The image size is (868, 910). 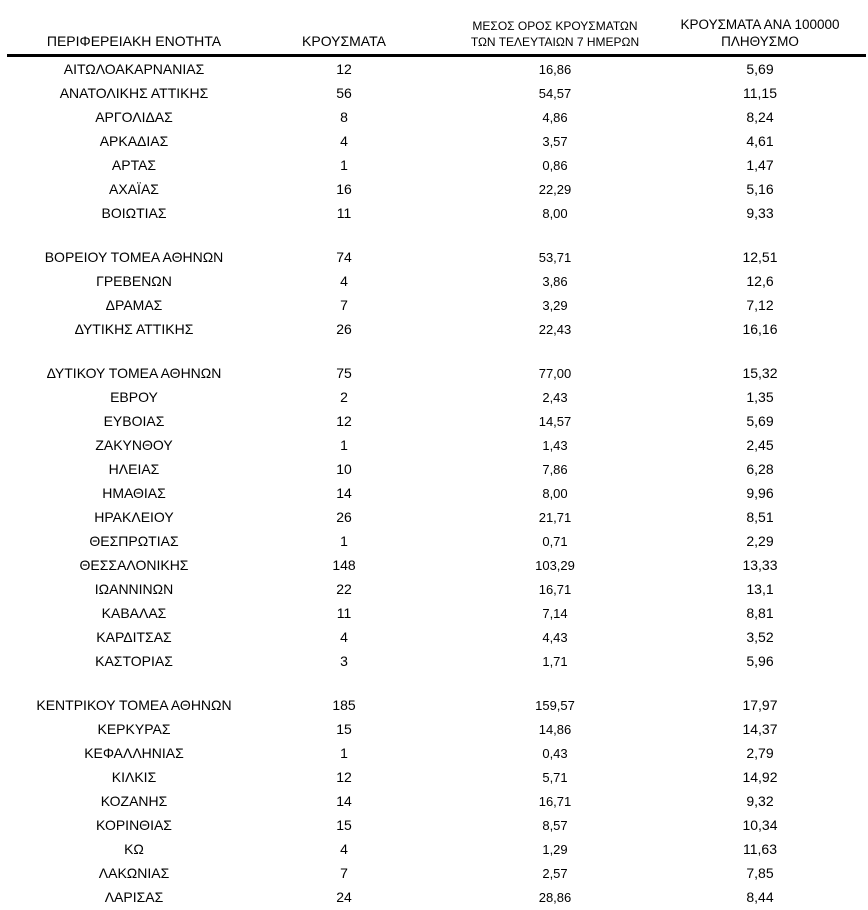 I want to click on cases-cell: 75, so click(x=344, y=373).